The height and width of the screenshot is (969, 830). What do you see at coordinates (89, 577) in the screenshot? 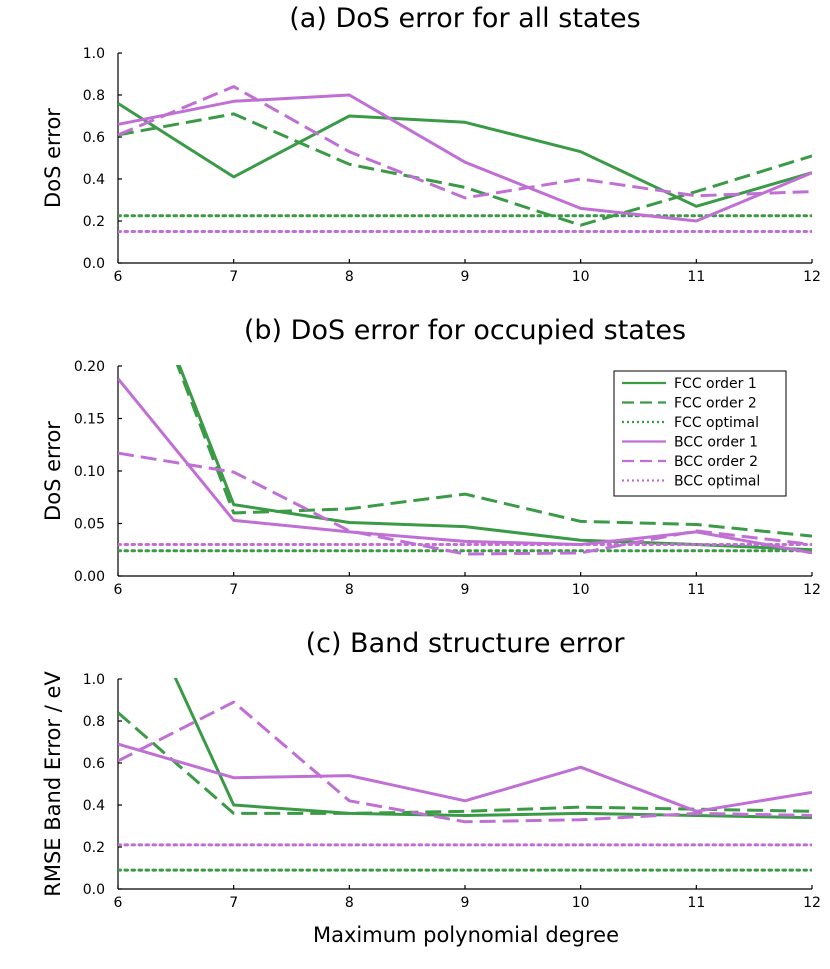
I see `y-tick-label: 0.00` at bounding box center [89, 577].